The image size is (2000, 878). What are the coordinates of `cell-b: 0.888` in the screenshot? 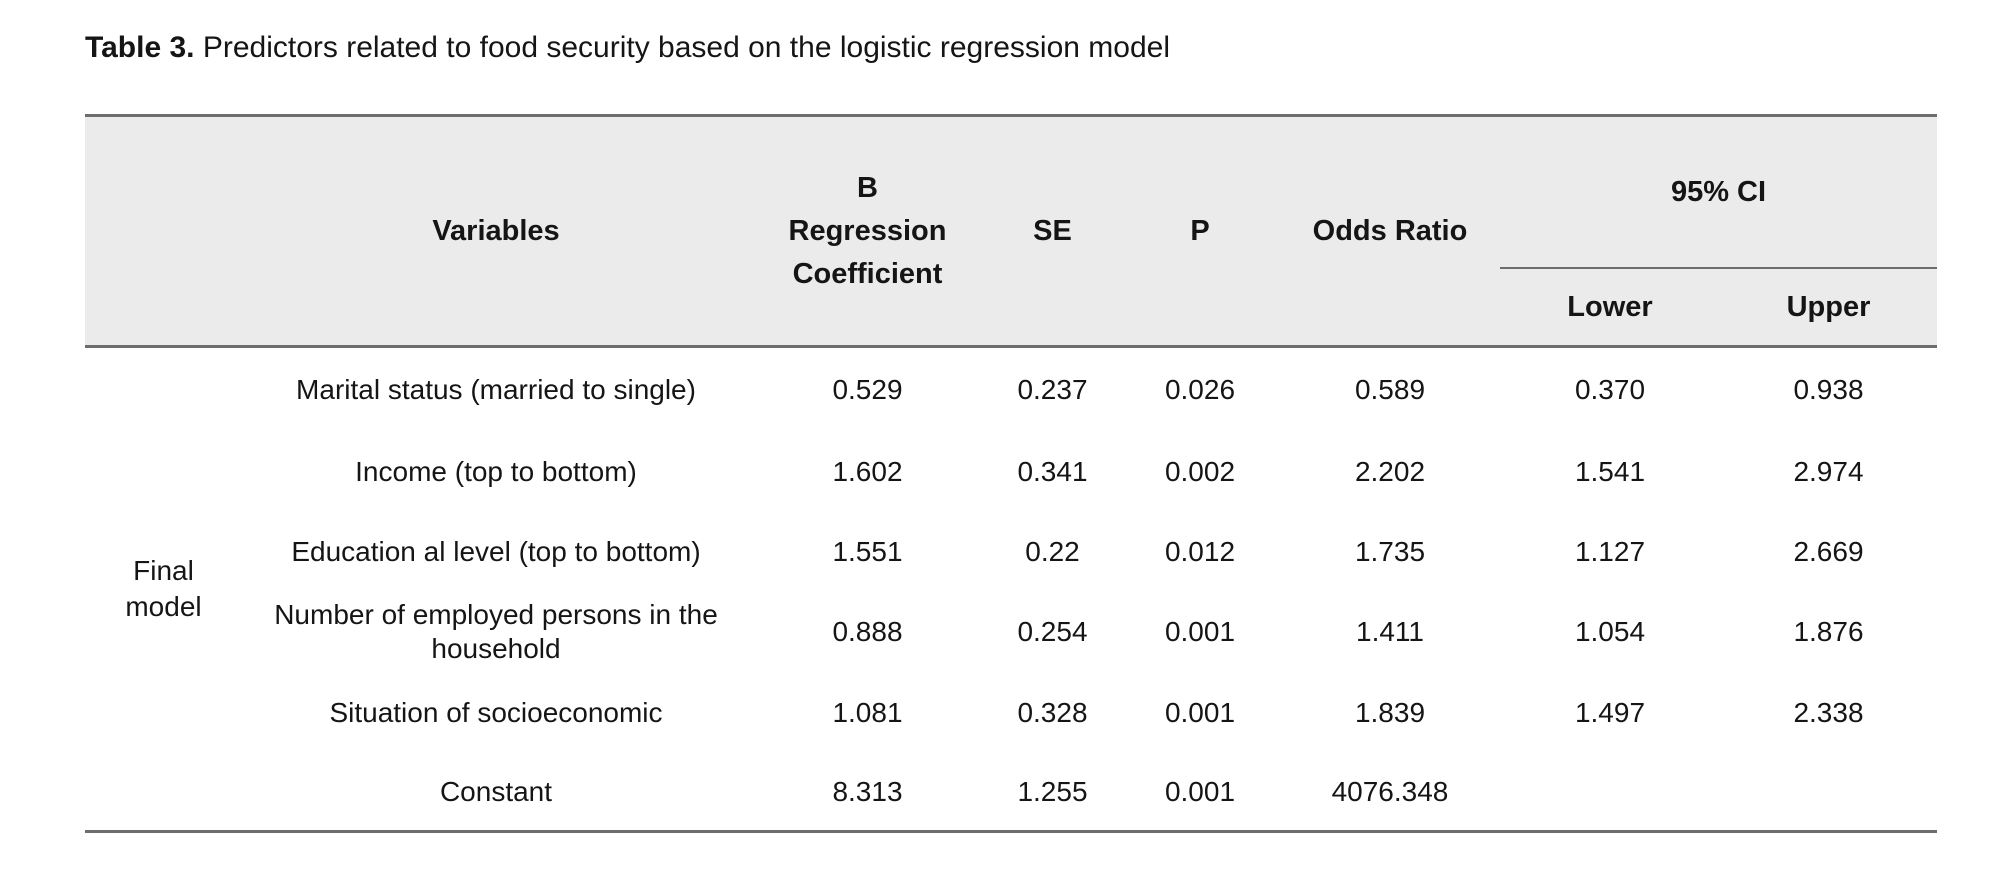 It's located at (867, 631).